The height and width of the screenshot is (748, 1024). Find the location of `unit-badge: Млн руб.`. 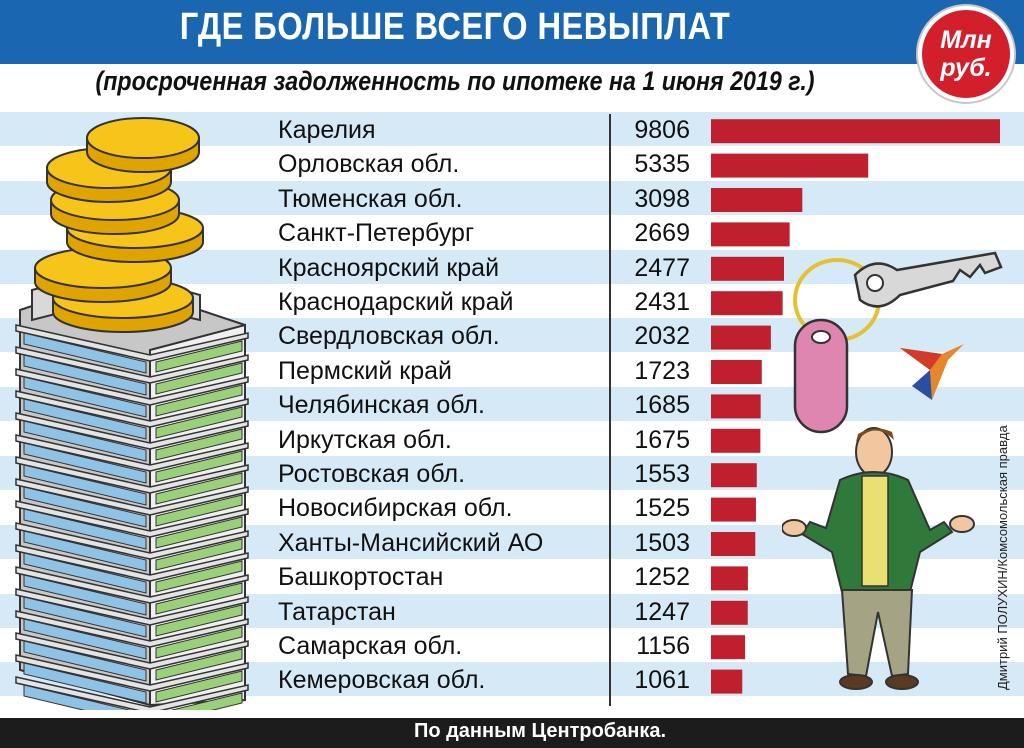

unit-badge: Млн руб. is located at coordinates (966, 54).